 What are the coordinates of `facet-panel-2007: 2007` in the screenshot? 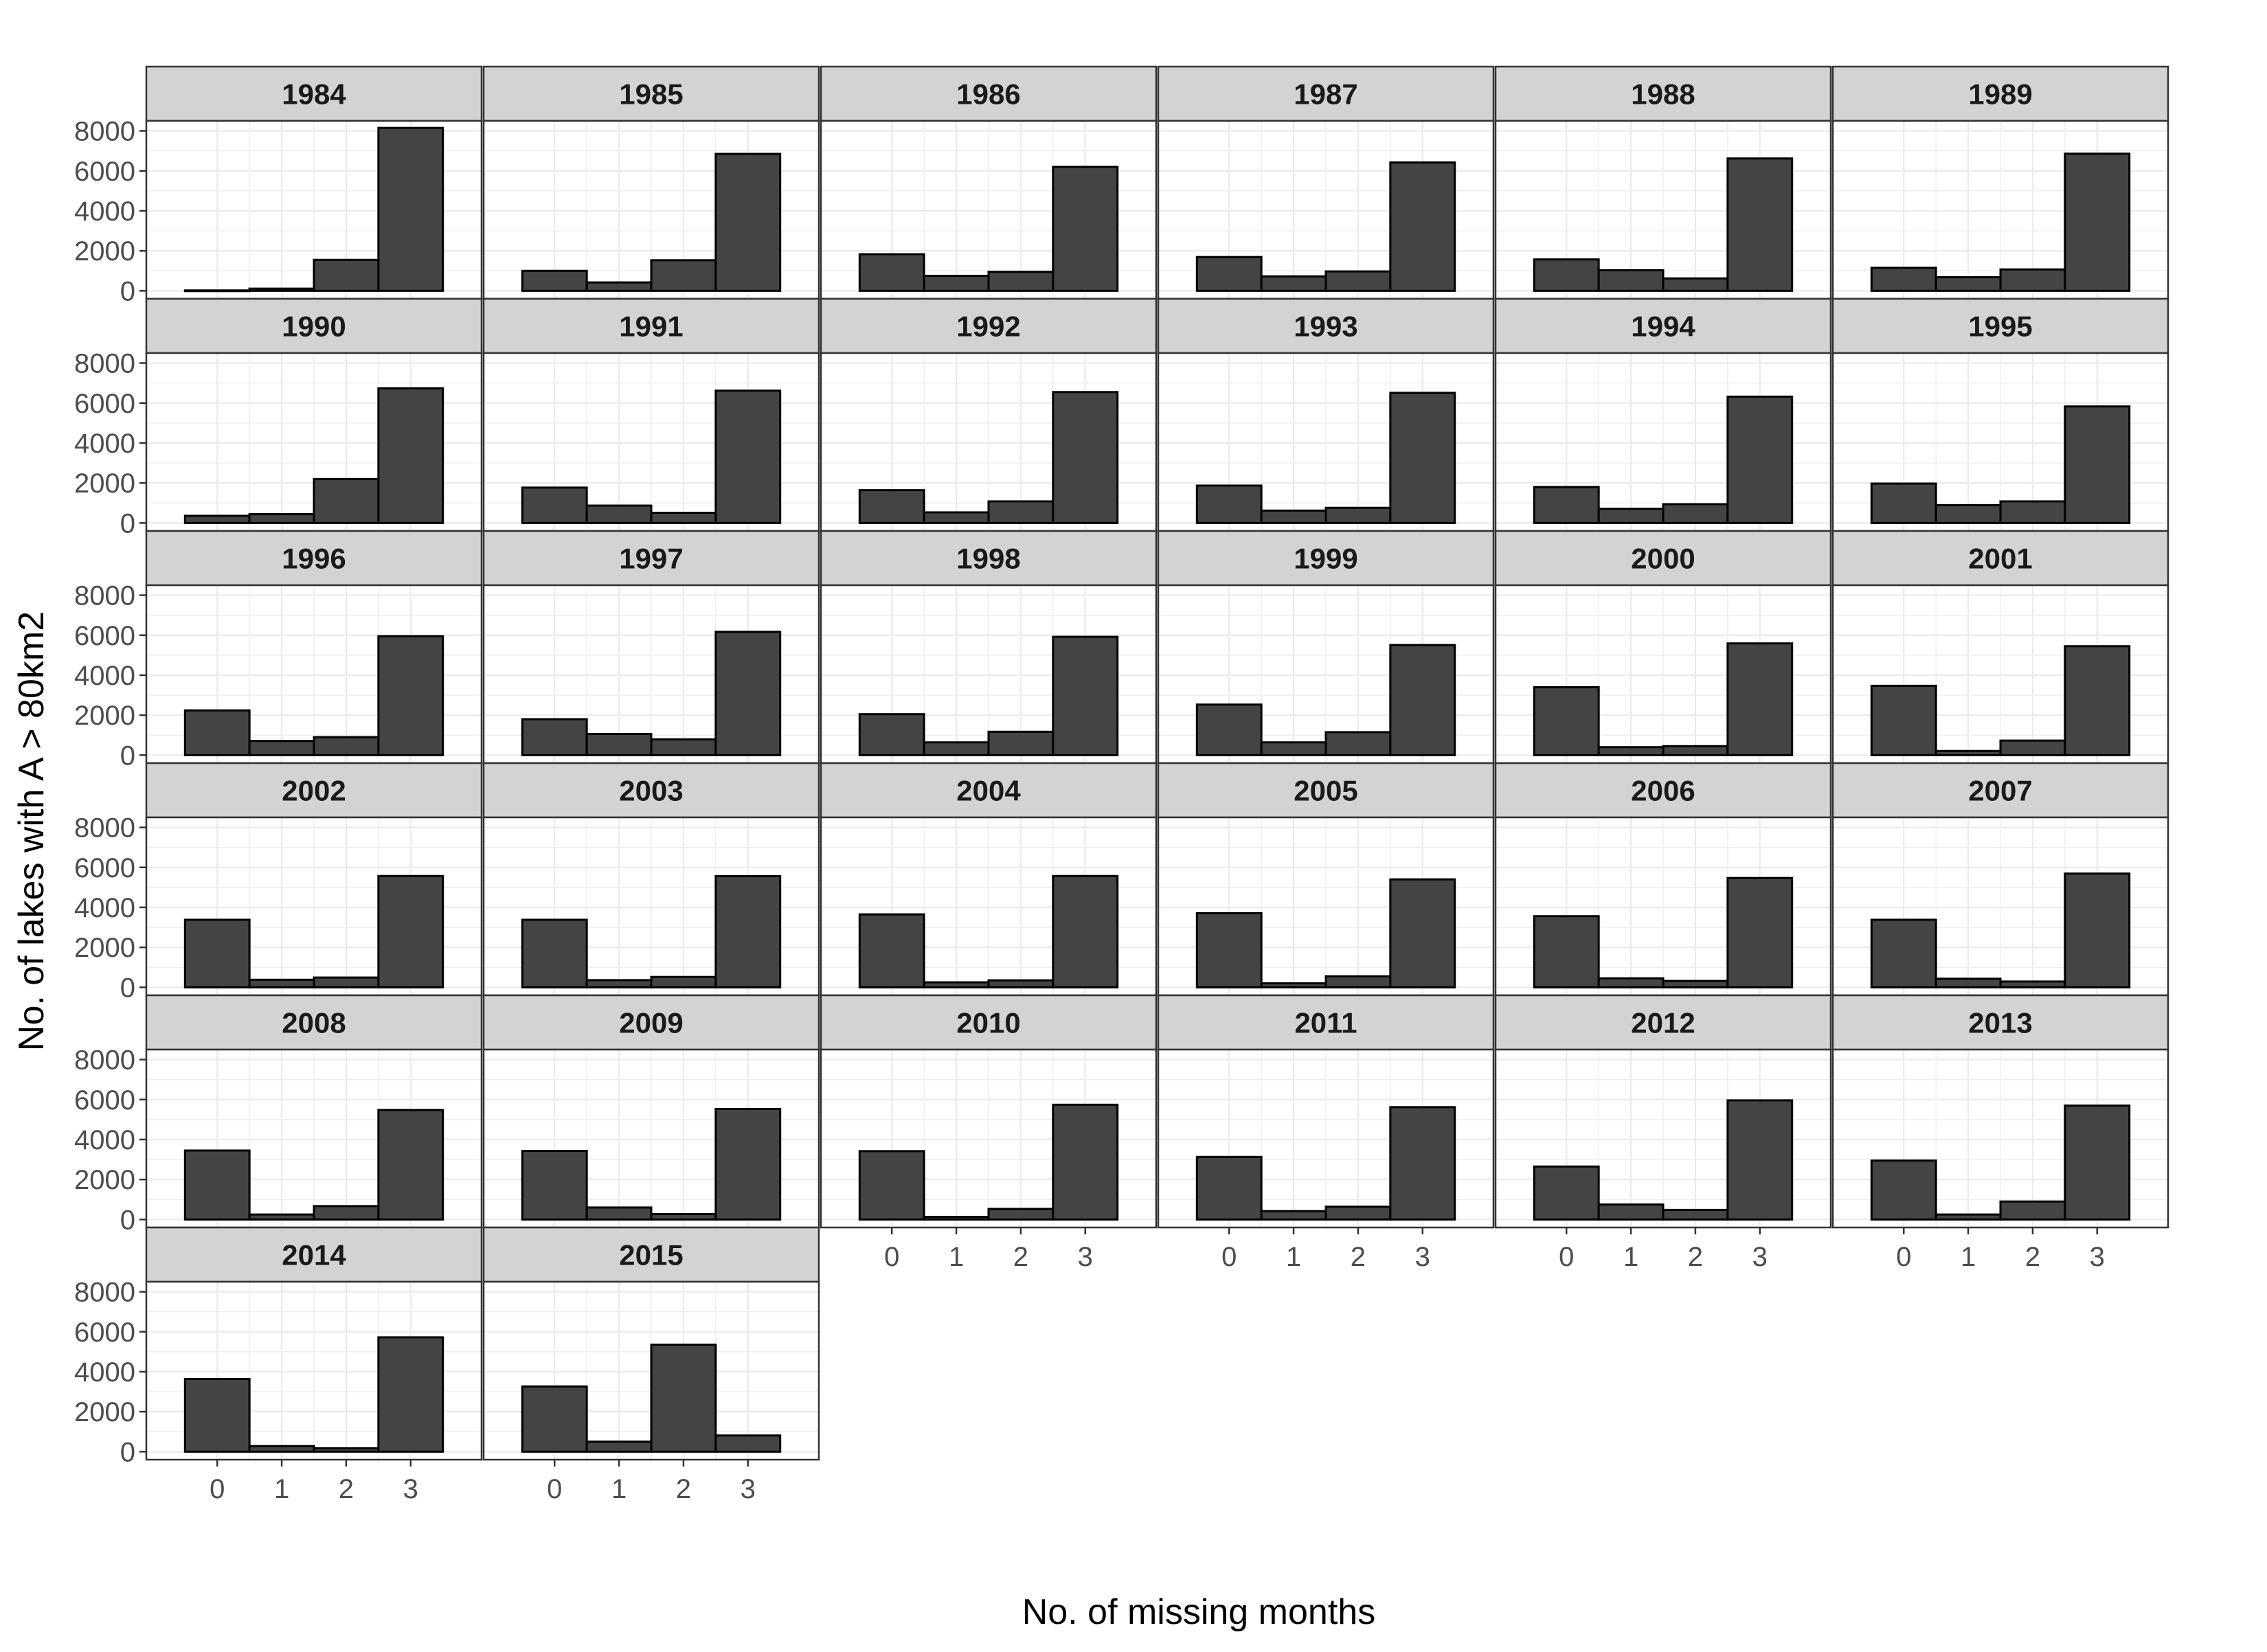 It's located at (2000, 880).